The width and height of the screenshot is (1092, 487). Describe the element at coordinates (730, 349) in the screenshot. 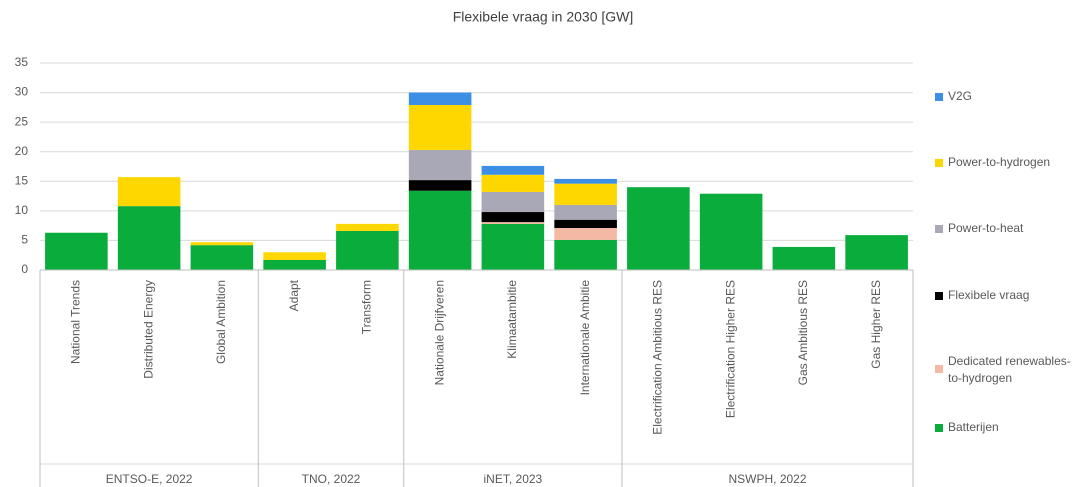

I see `x-tick-label: Electrification Higher RES` at that location.